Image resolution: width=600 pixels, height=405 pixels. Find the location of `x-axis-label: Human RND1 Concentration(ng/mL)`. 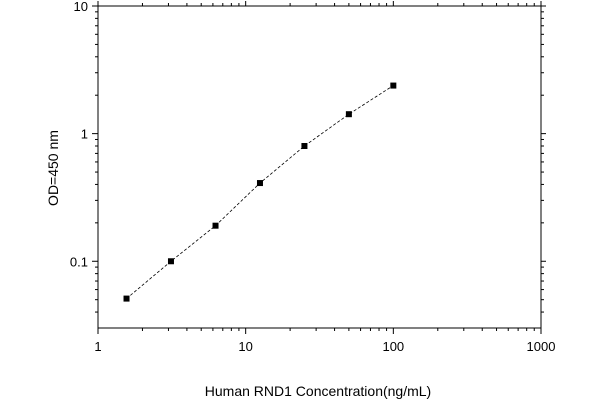

x-axis-label: Human RND1 Concentration(ng/mL) is located at coordinates (318, 391).